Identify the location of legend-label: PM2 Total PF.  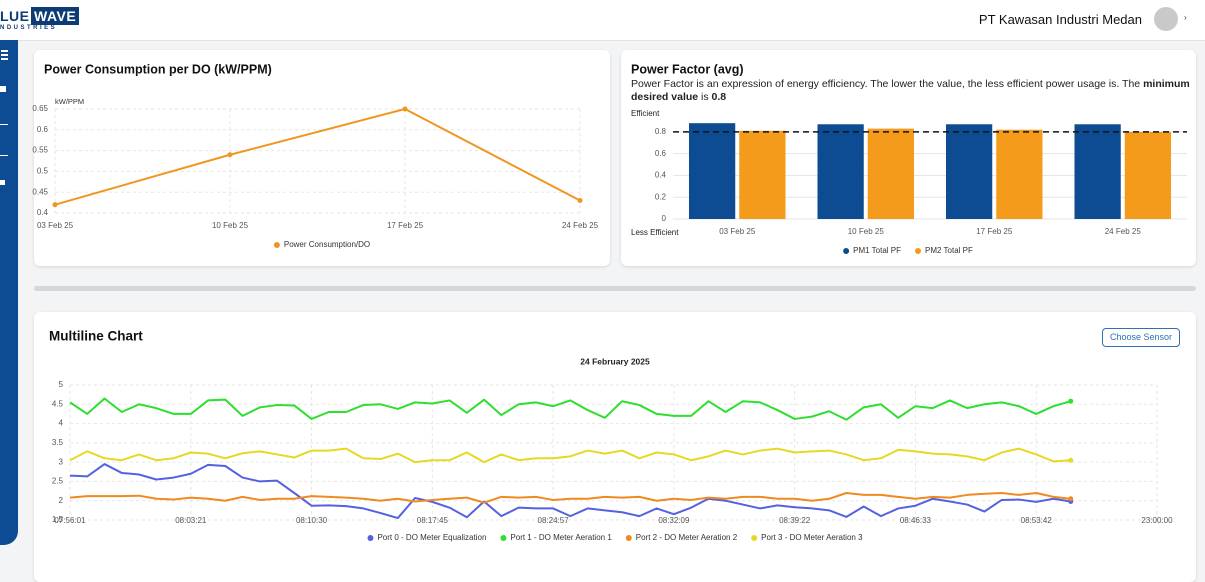
(949, 250).